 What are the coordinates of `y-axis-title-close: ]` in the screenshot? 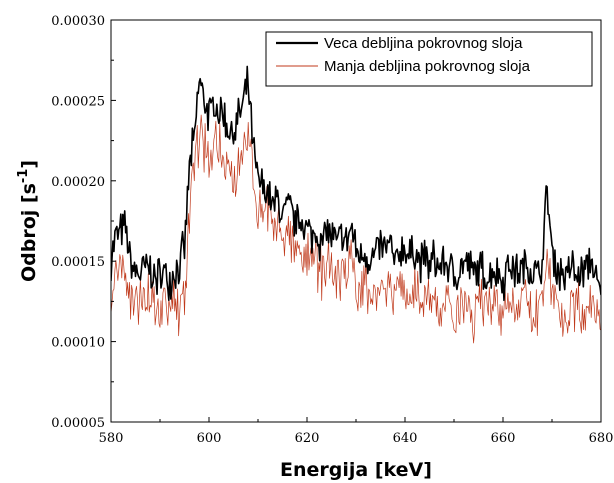 It's located at (29, 164).